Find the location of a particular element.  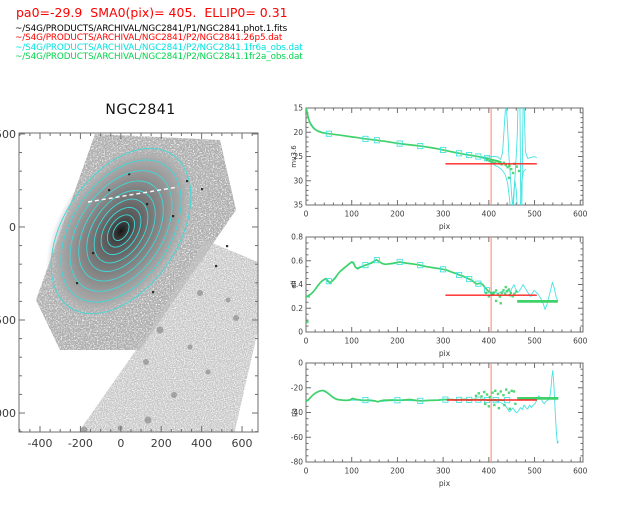

isophote-ellipses is located at coordinates (121, 231).